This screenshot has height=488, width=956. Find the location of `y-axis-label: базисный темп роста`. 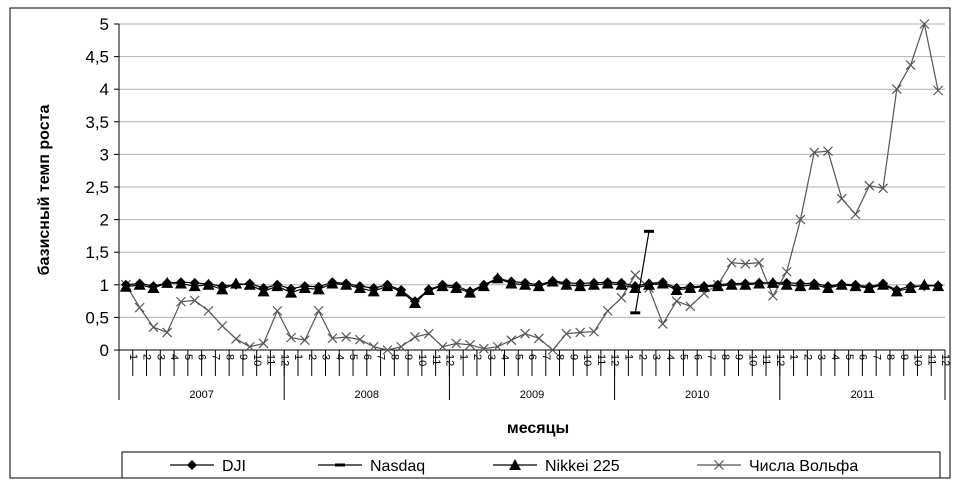

y-axis-label: базисный темп роста is located at coordinates (44, 190).